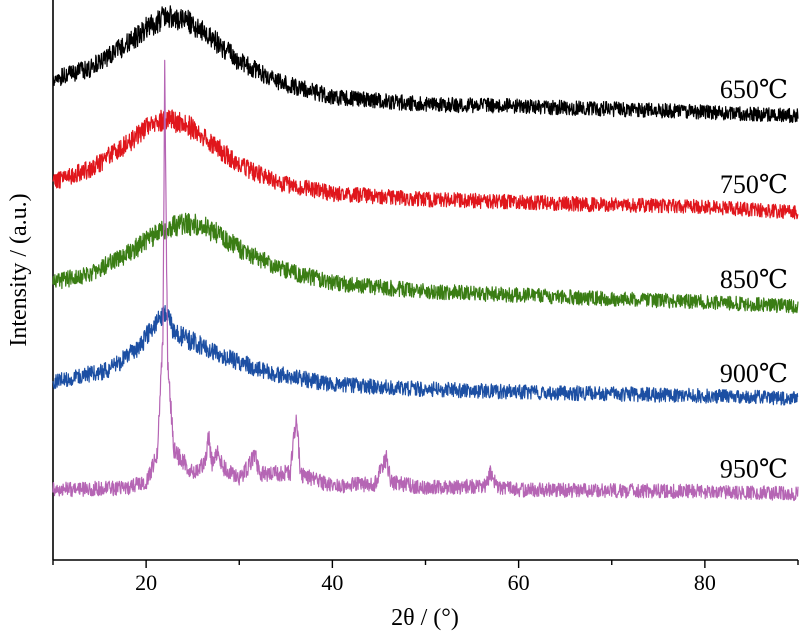 This screenshot has width=800, height=639. Describe the element at coordinates (754, 373) in the screenshot. I see `series-label: 900℃` at that location.